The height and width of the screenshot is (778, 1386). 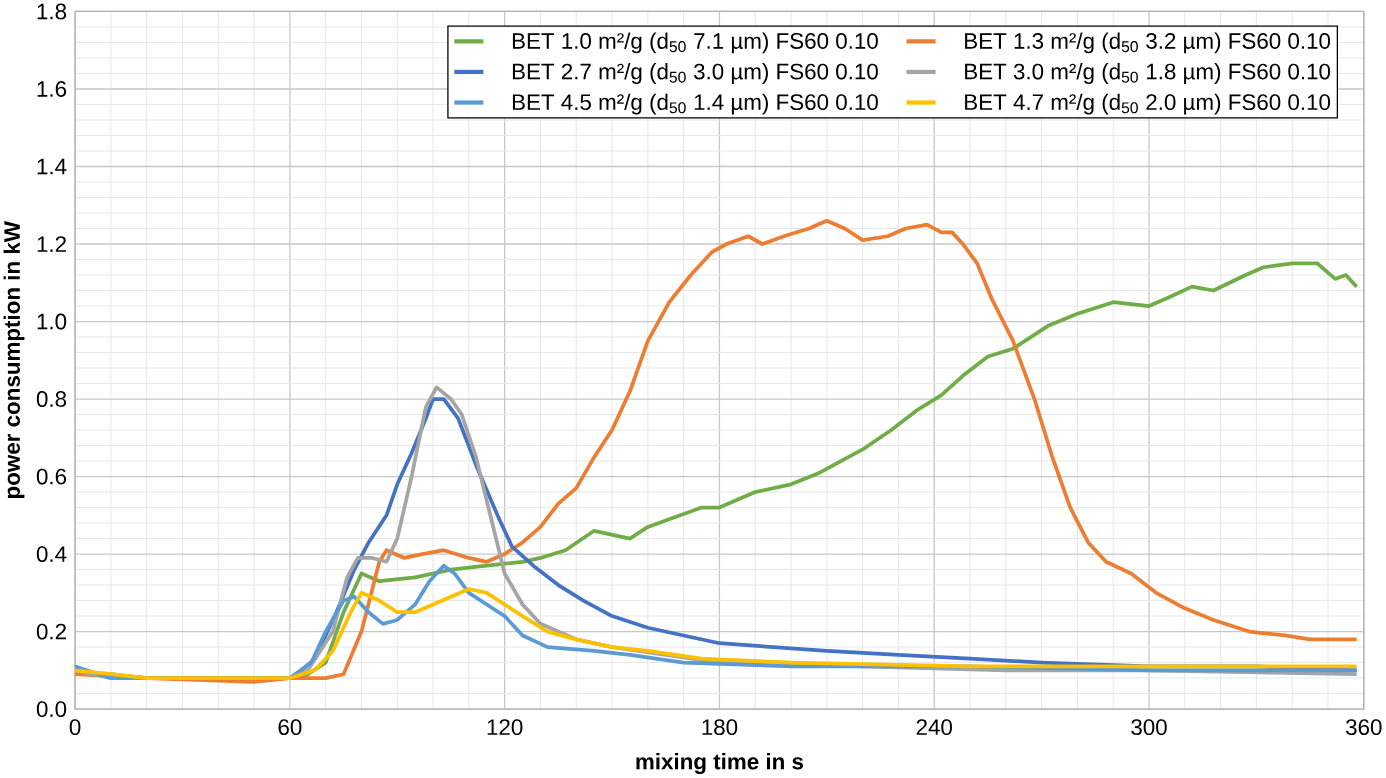 I want to click on y-tick-label: 0.6, so click(x=51, y=476).